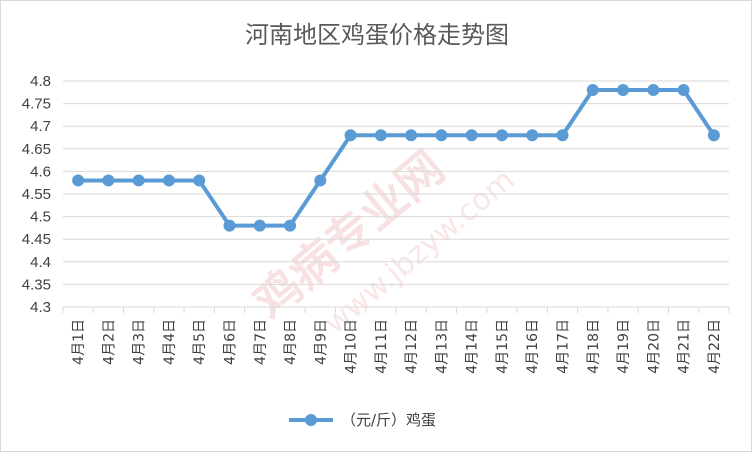 Image resolution: width=752 pixels, height=453 pixels. What do you see at coordinates (311, 420) in the screenshot?
I see `legend-marker` at bounding box center [311, 420].